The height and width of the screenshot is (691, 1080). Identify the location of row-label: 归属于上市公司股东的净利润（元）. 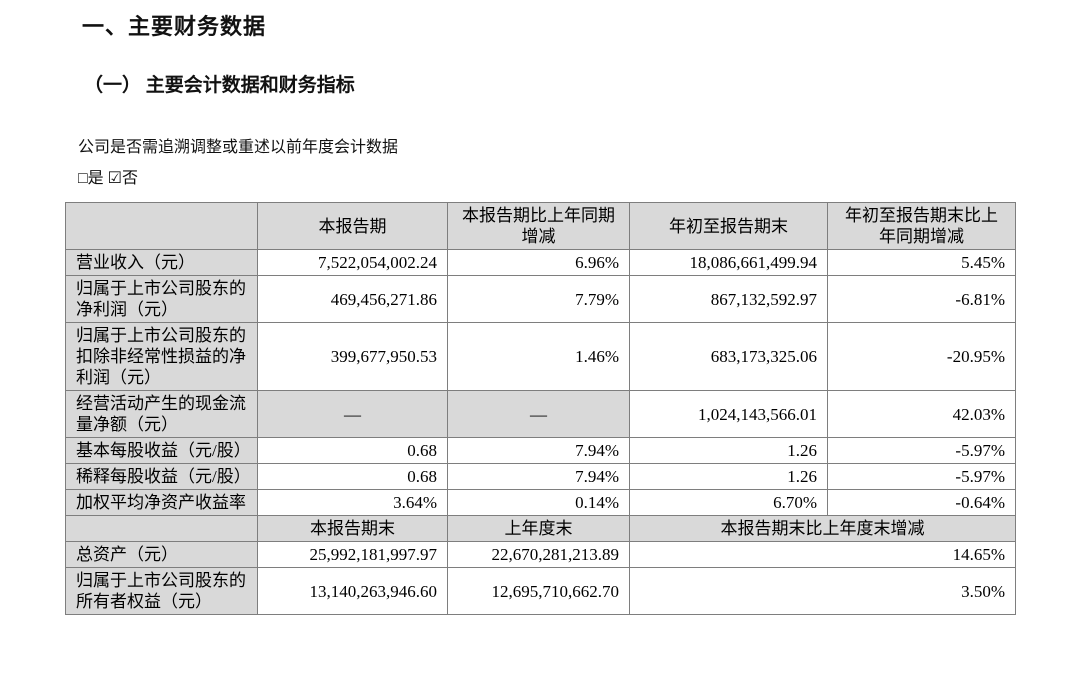
(161, 299).